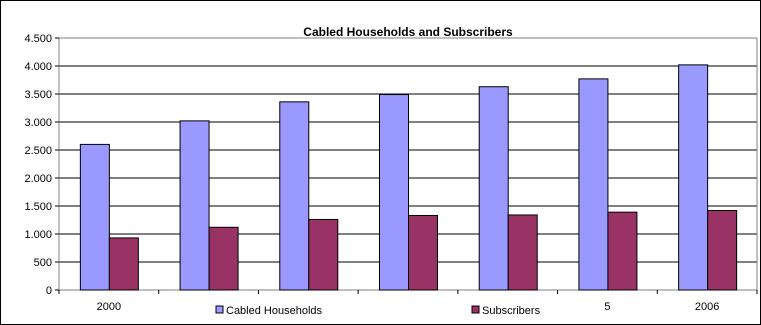  Describe the element at coordinates (408, 301) in the screenshot. I see `x-axis: 2000 5 2006` at that location.